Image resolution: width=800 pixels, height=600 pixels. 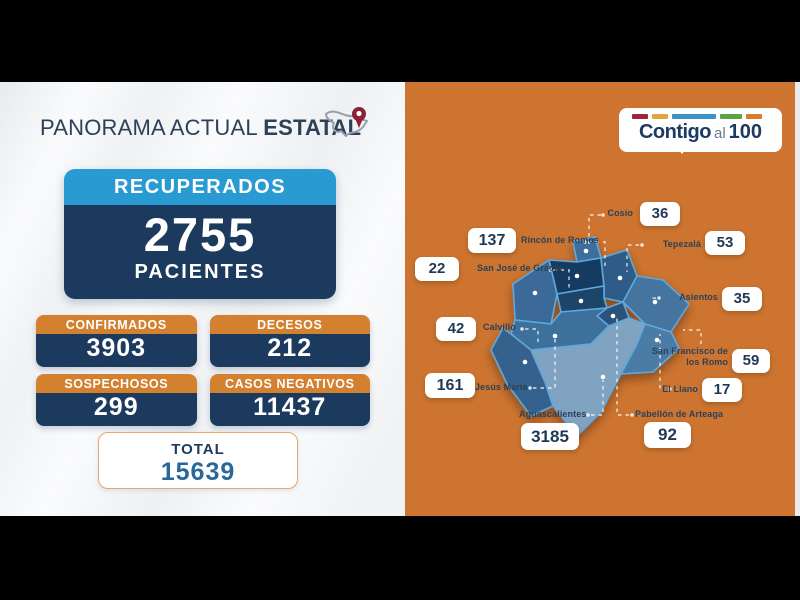 I want to click on recovered-unit: PACIENTES, so click(x=200, y=272).